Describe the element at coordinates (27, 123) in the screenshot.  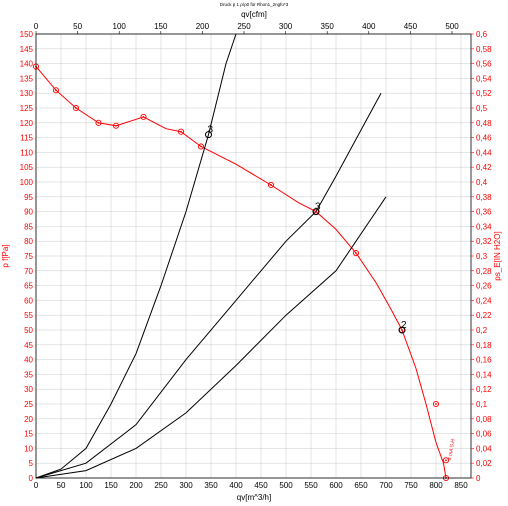
I see `left-tick-label: 120` at that location.